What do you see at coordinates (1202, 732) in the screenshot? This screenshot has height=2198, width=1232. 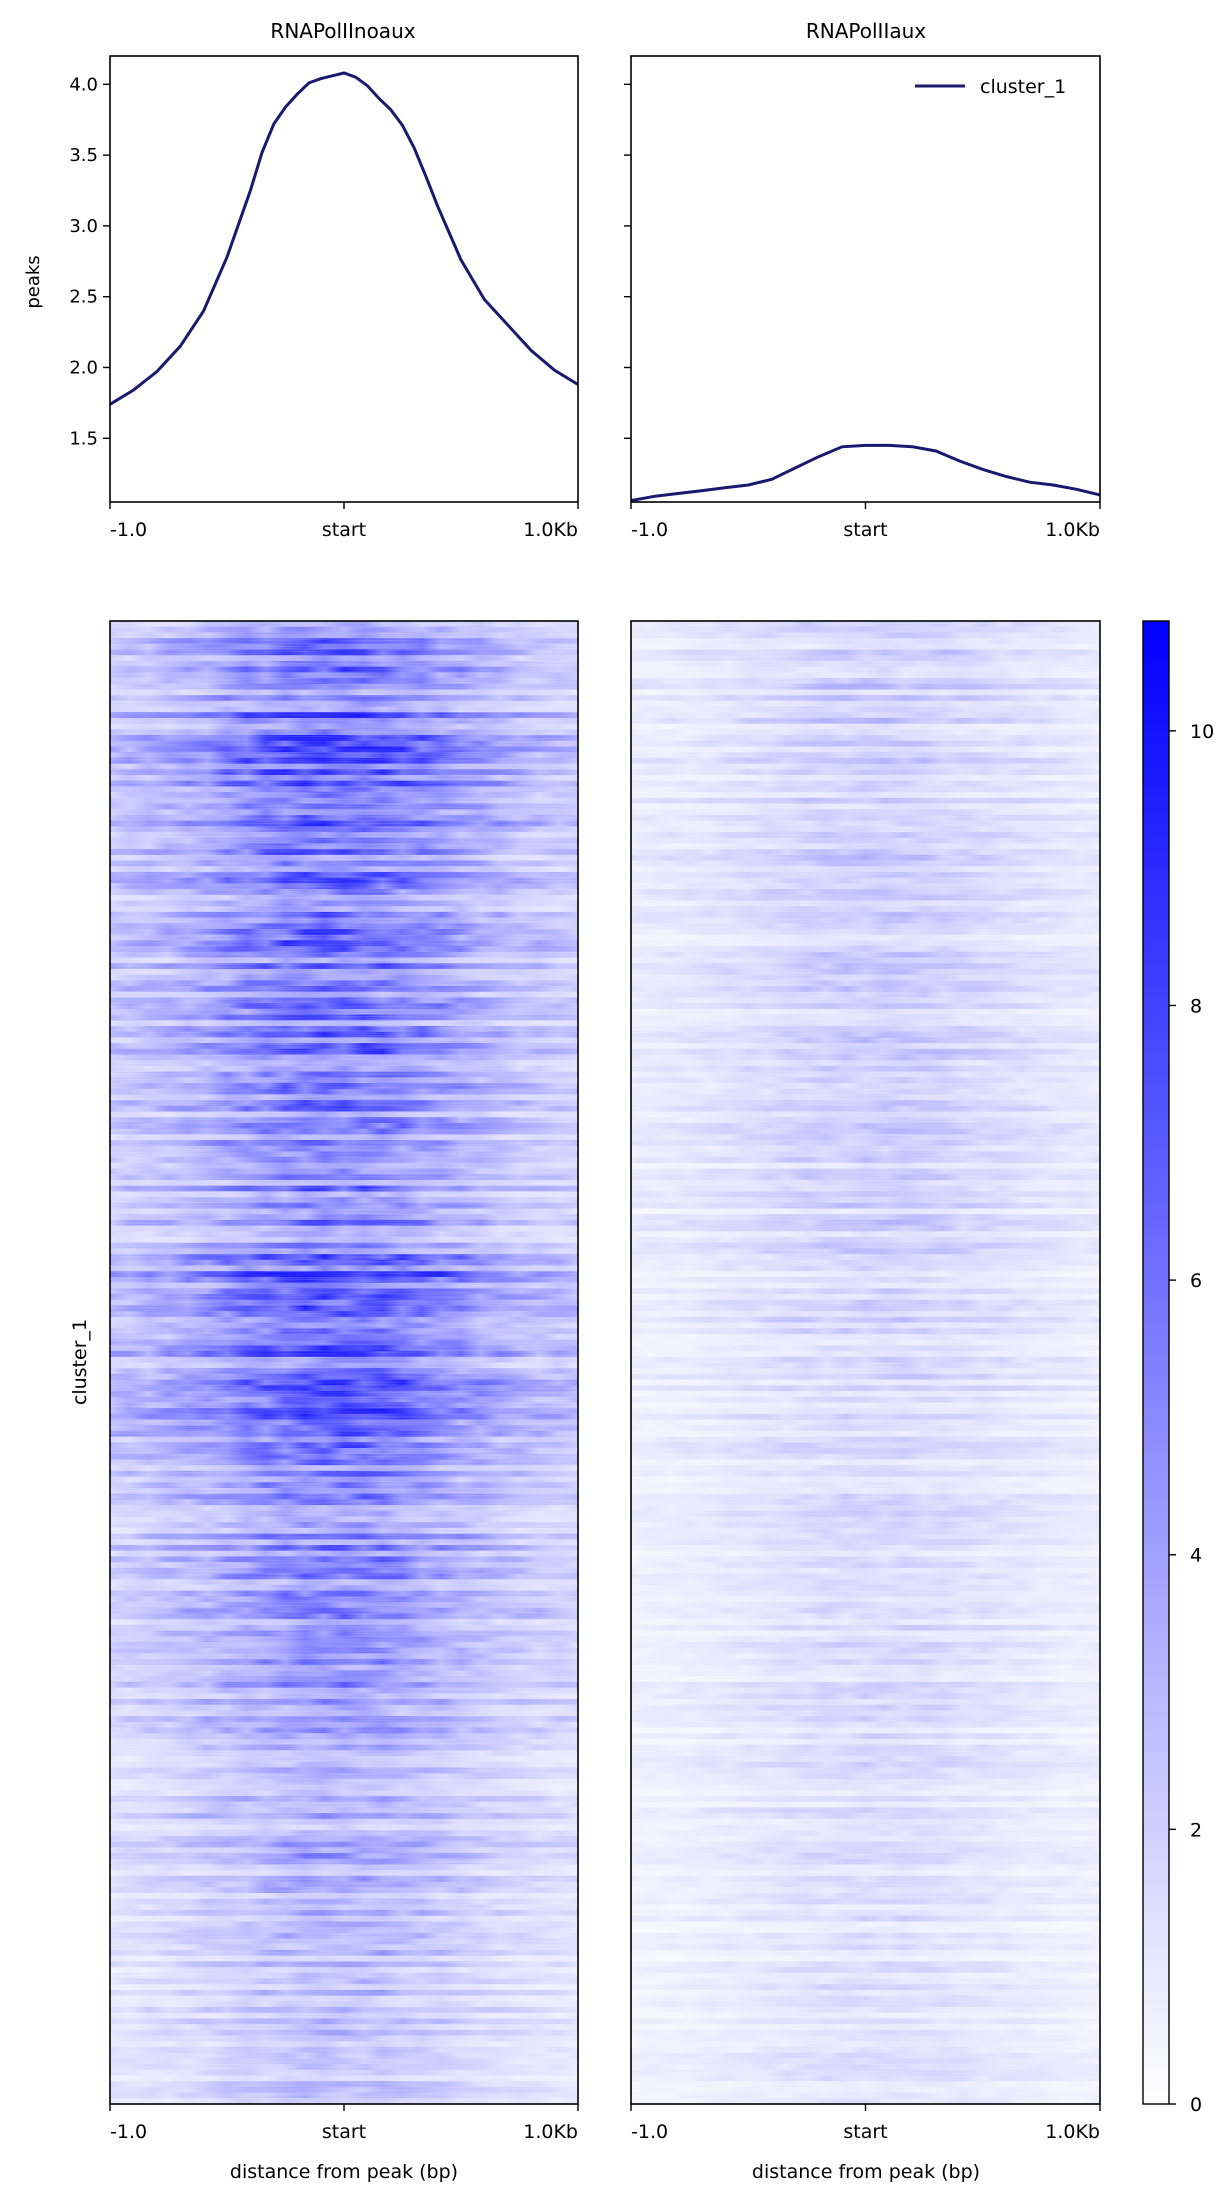 I see `colorbar-tick-label: 10` at bounding box center [1202, 732].